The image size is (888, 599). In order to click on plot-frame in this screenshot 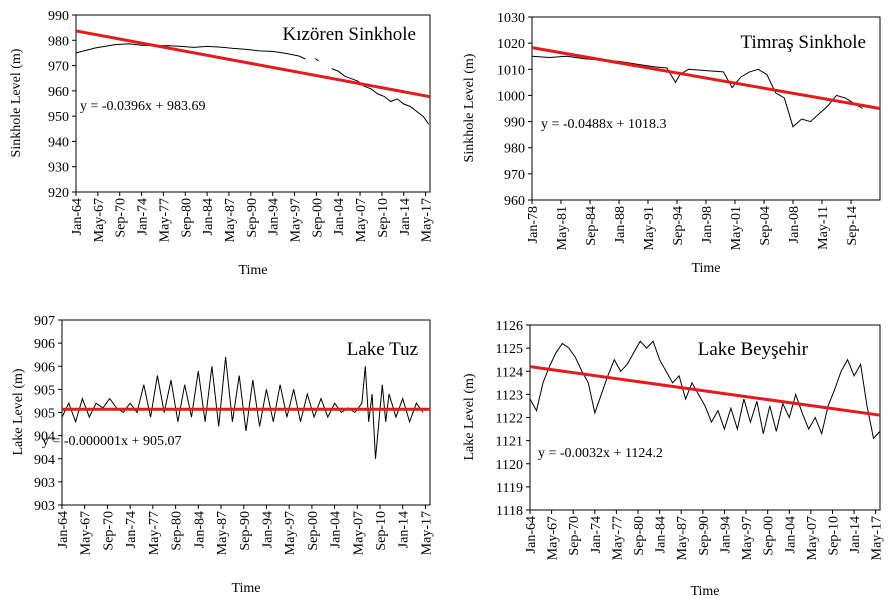, I will do `click(253, 103)`.